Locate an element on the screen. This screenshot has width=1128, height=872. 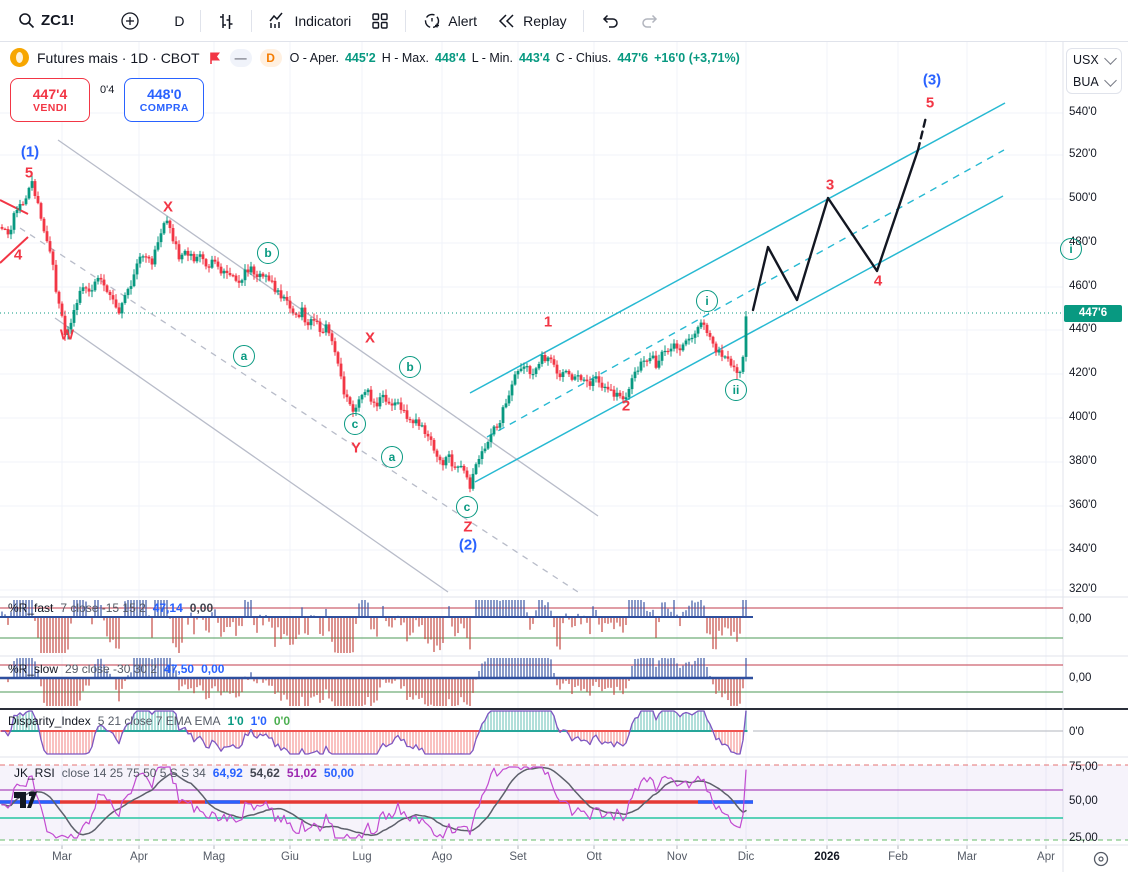
close-value: 447'6 is located at coordinates (633, 57).